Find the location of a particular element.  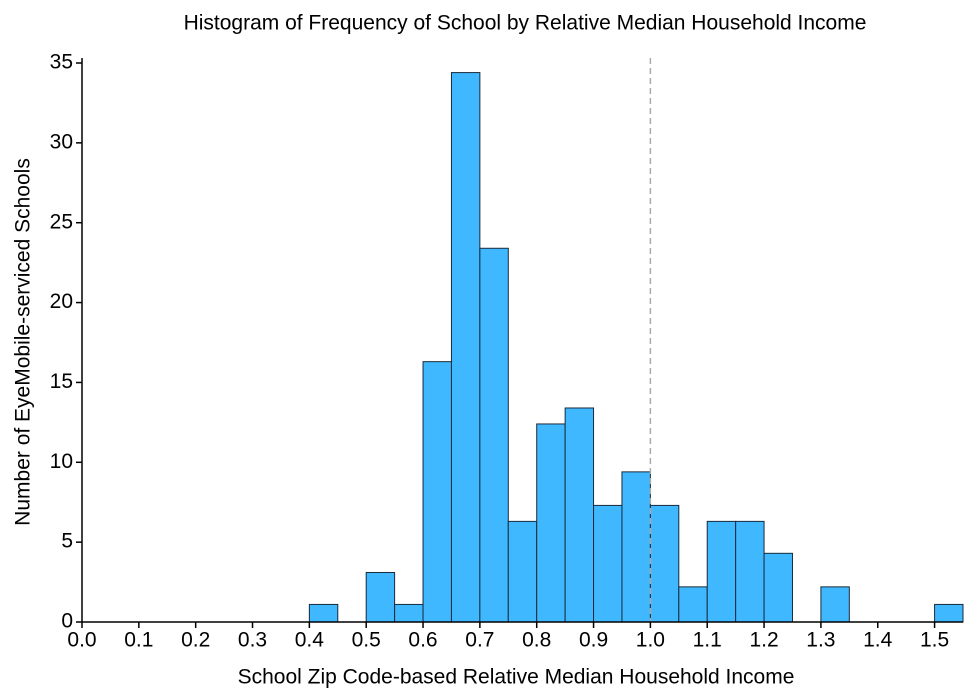

y-tick-label: 5 is located at coordinates (67, 541).